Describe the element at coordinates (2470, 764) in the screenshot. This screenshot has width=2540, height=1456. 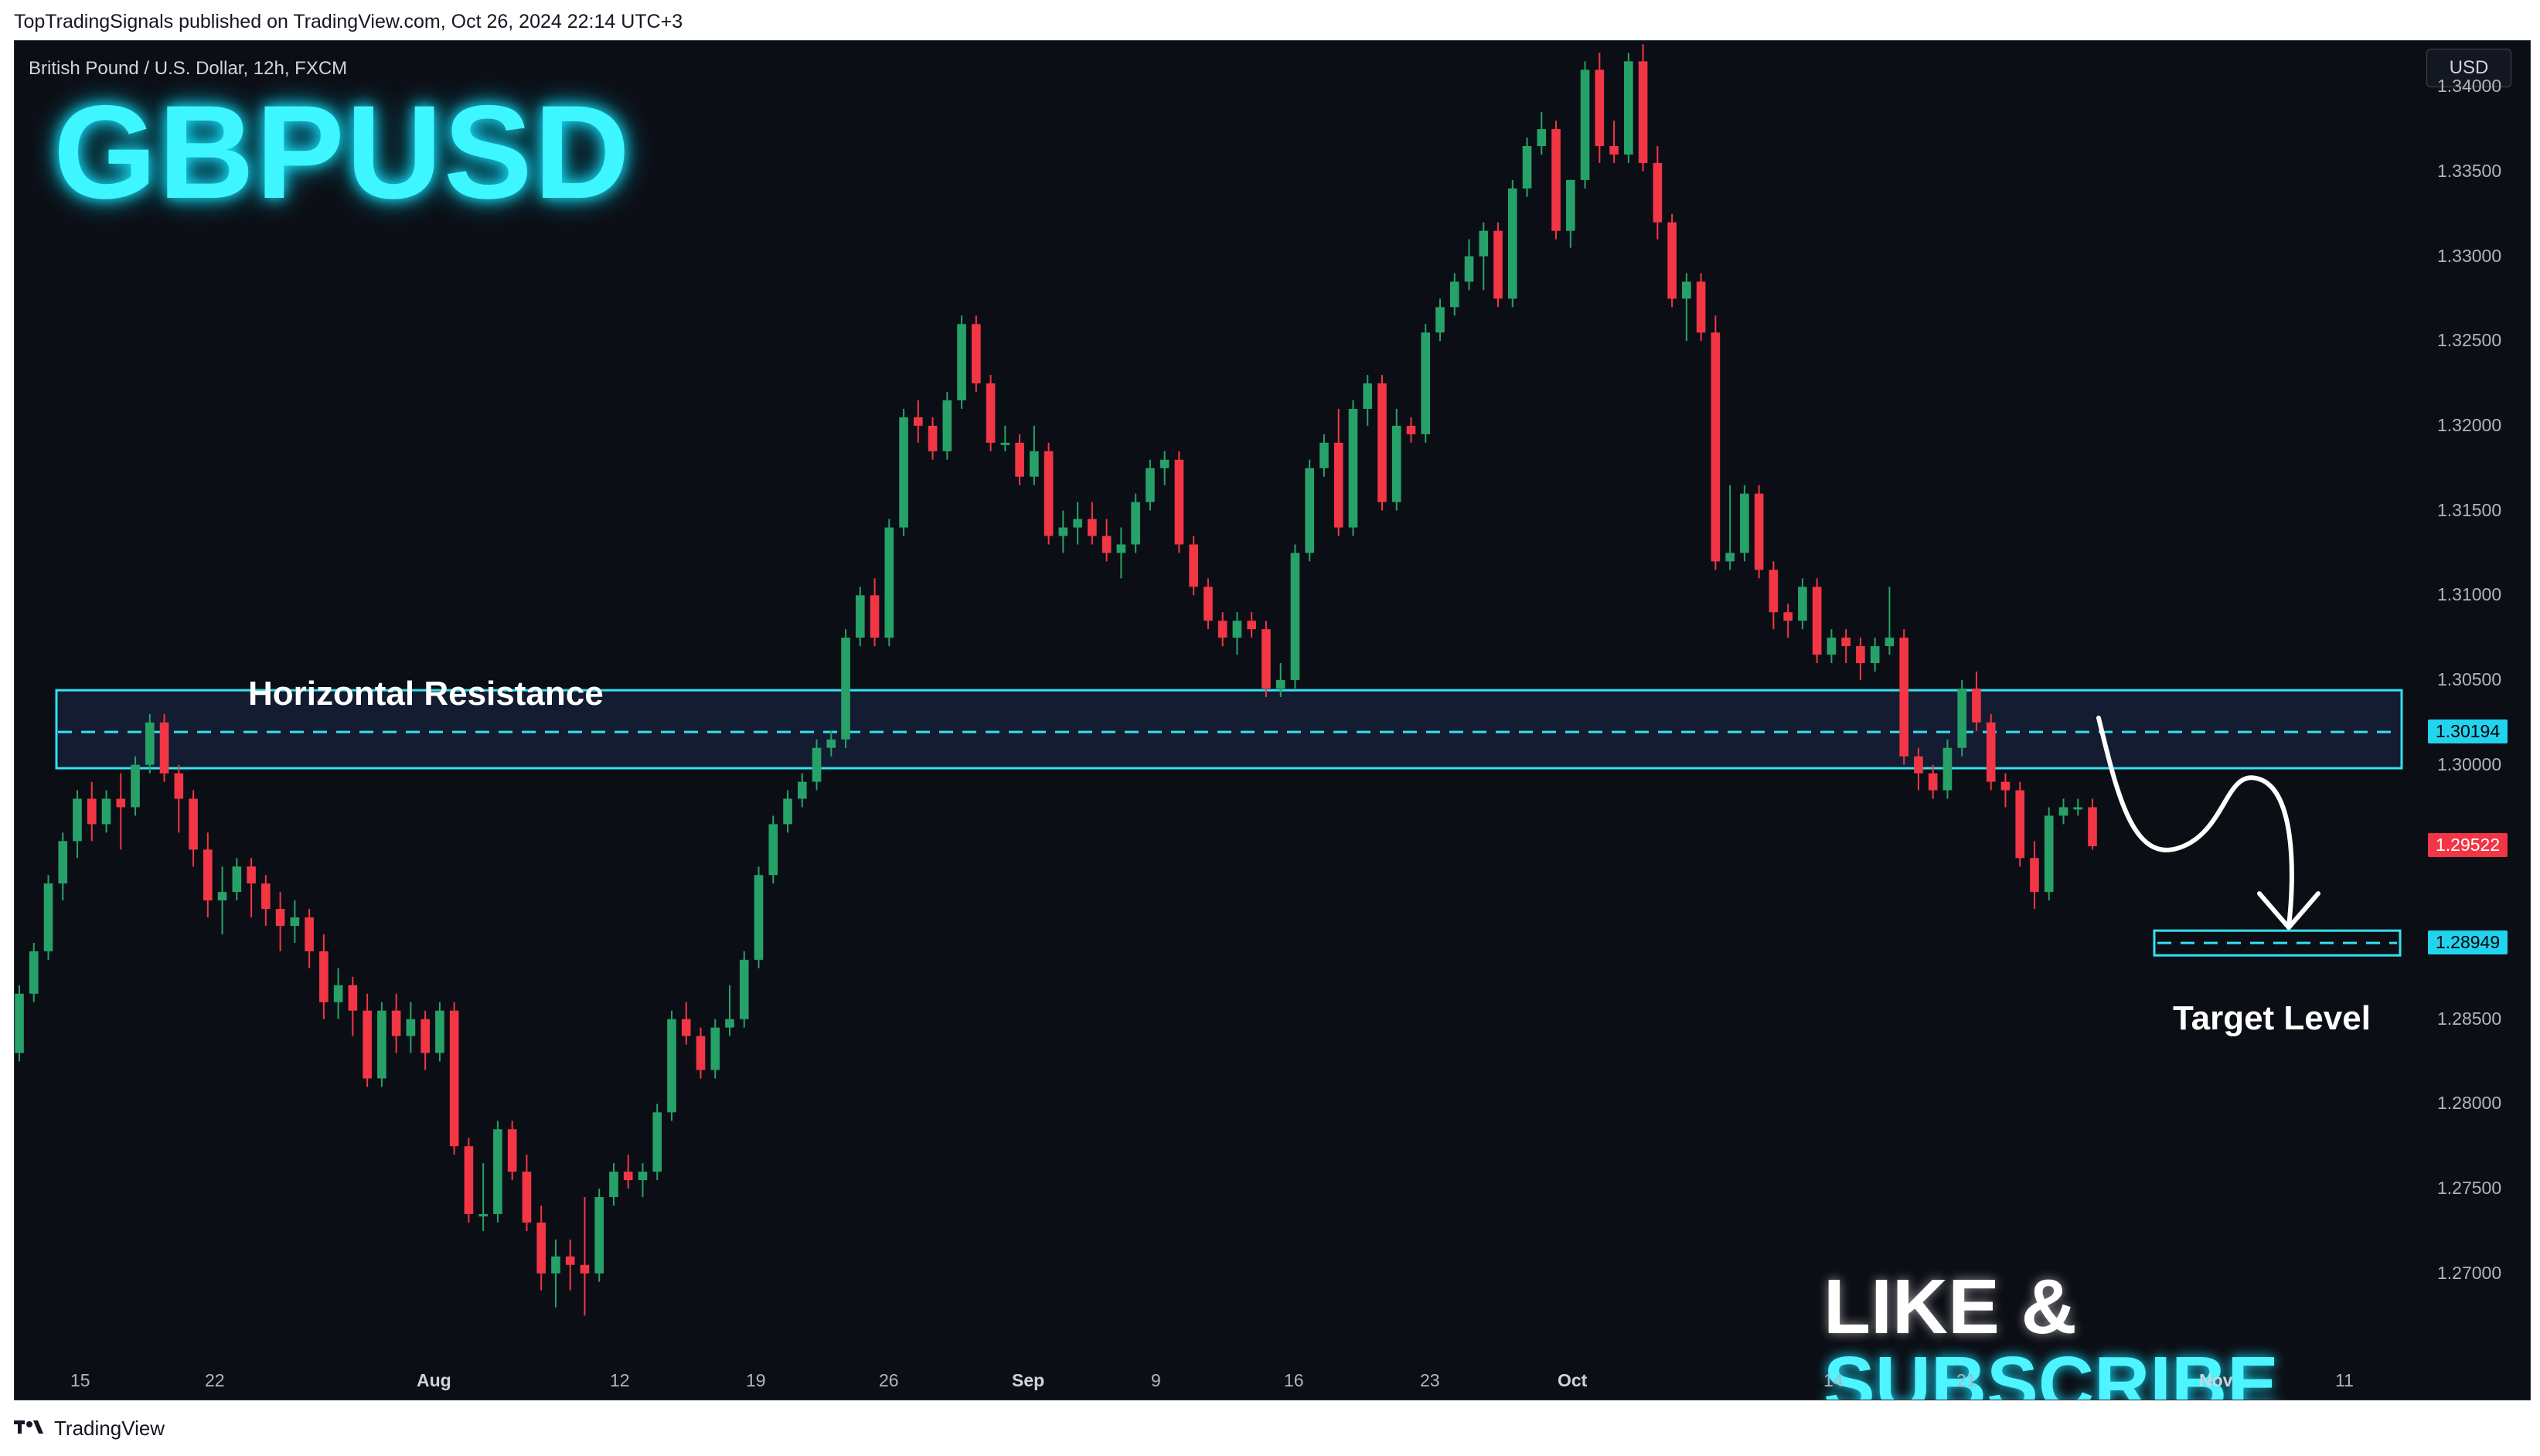
I see `price-tick-label: 1.30000` at that location.